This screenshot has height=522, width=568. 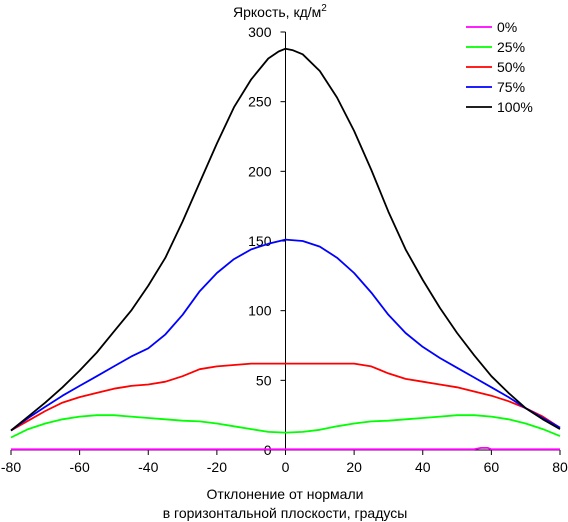 I want to click on legend-label: 25%, so click(x=511, y=47).